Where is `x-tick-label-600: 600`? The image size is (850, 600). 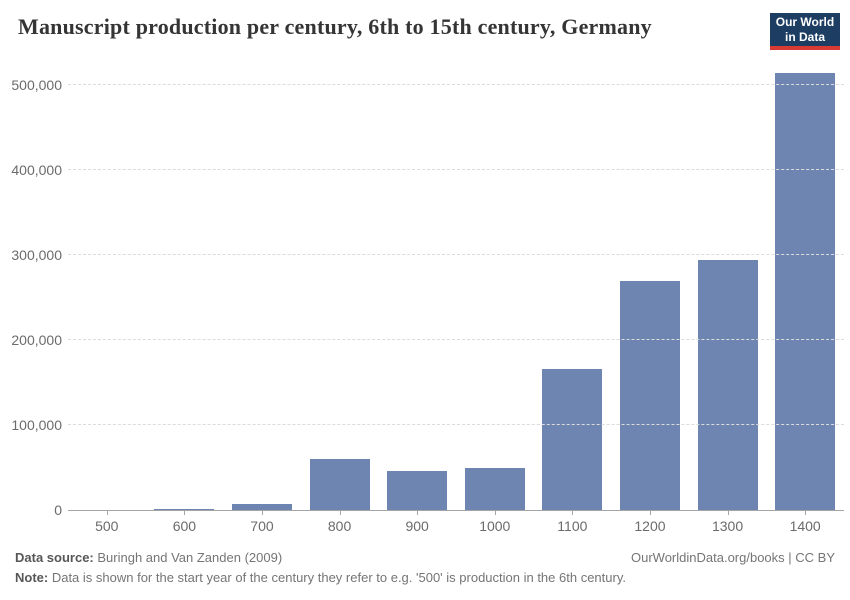 x-tick-label-600: 600 is located at coordinates (184, 526).